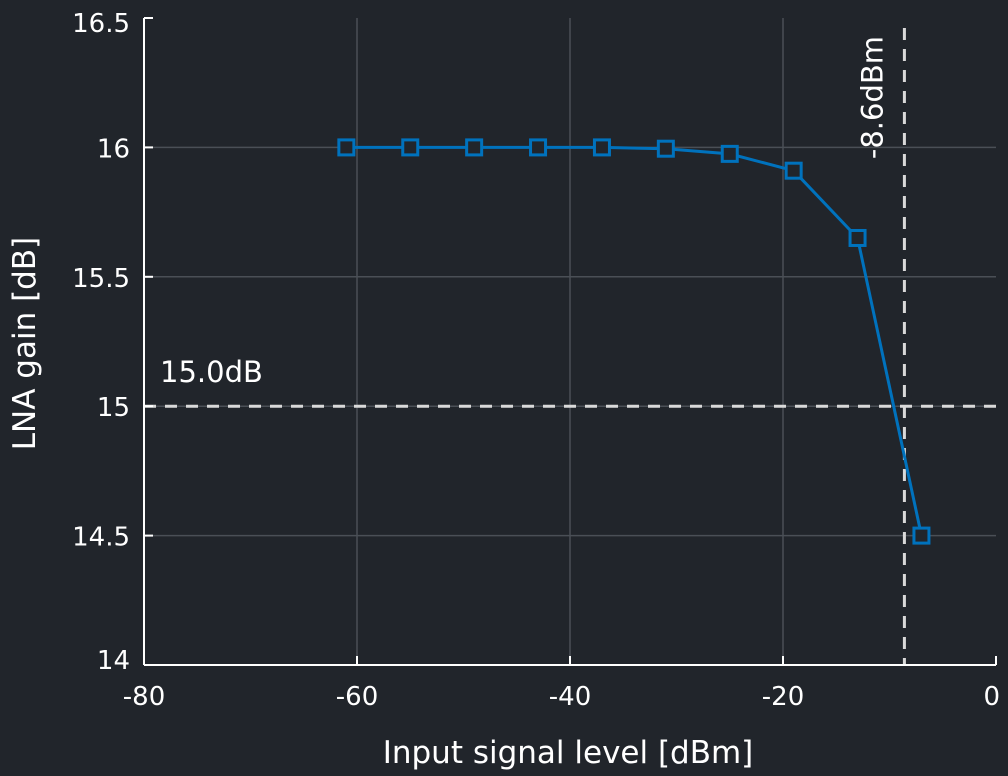 This screenshot has width=1008, height=776. I want to click on y-tick-label-0: 14, so click(113, 661).